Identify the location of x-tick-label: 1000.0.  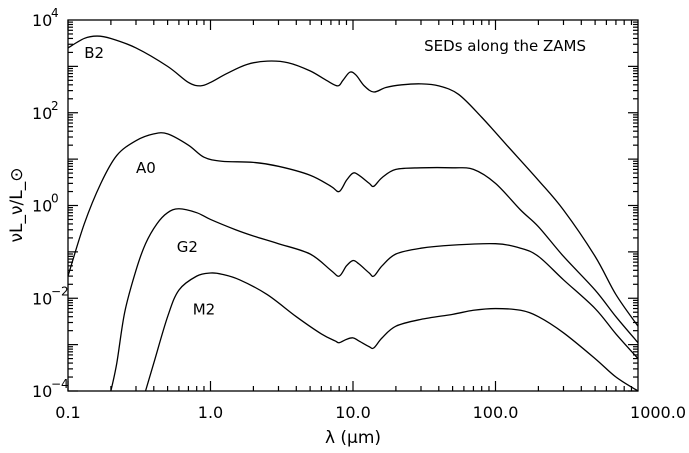
(658, 412).